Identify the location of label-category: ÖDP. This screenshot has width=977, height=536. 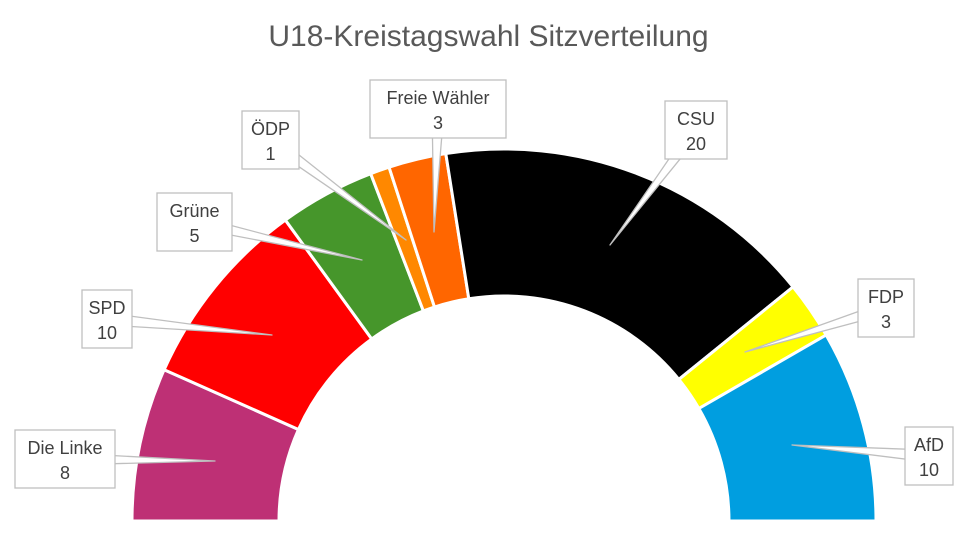
(270, 129).